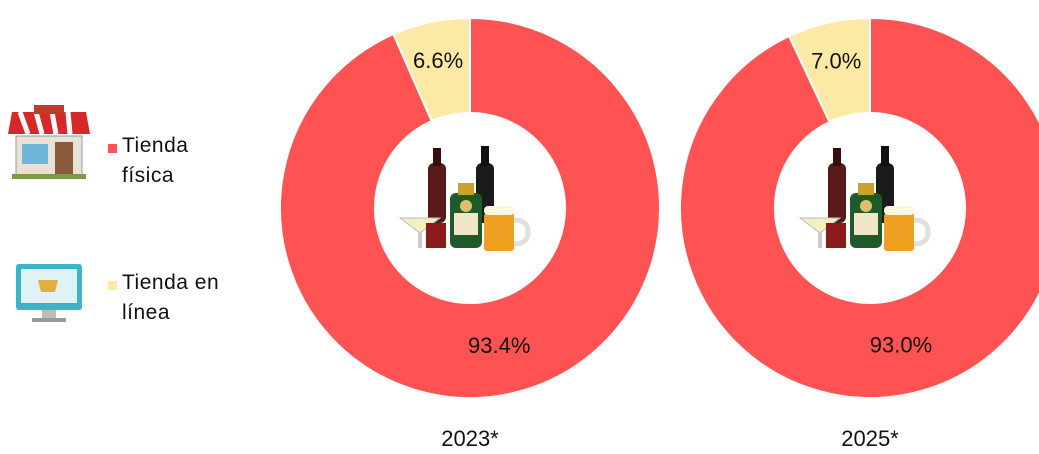  Describe the element at coordinates (836, 61) in the screenshot. I see `value-label: 7.0%` at that location.